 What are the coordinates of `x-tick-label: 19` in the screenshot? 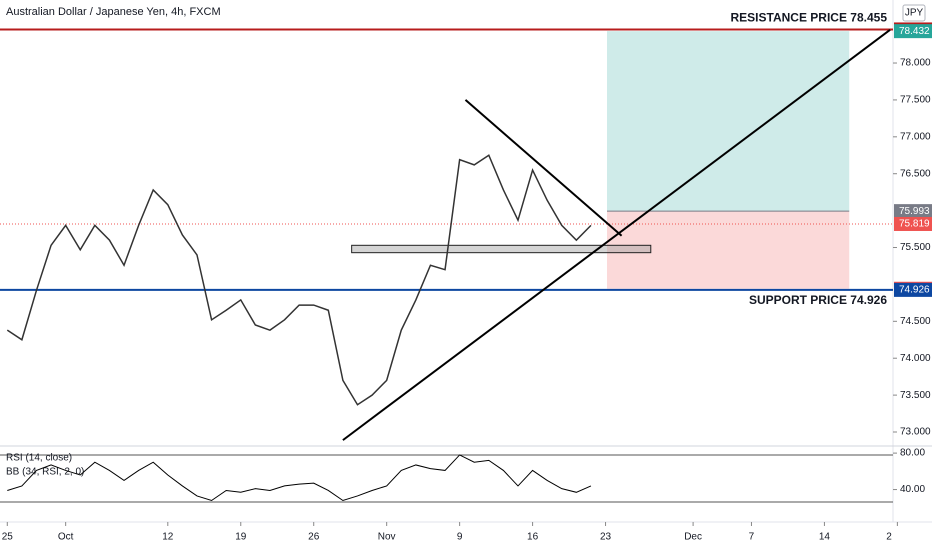 It's located at (241, 537).